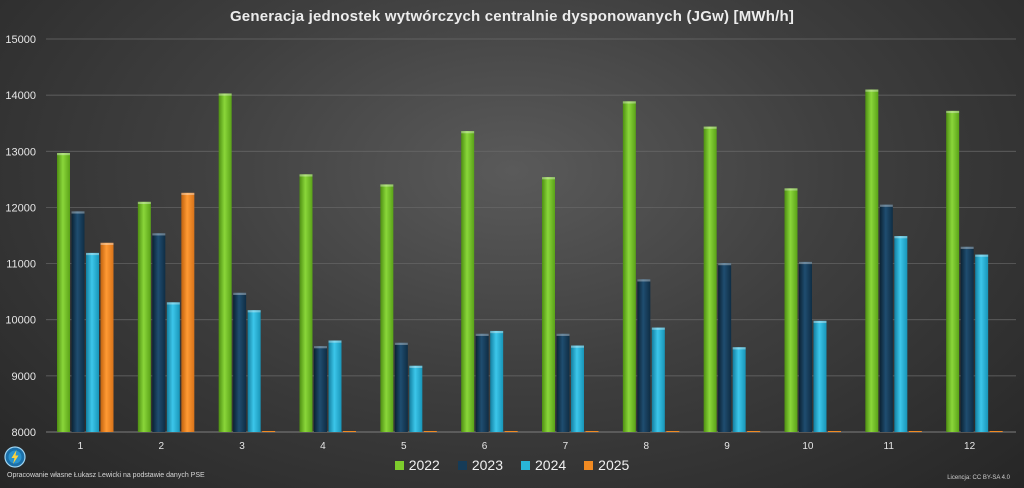  What do you see at coordinates (20, 40) in the screenshot?
I see `y-tick-label: 15000` at bounding box center [20, 40].